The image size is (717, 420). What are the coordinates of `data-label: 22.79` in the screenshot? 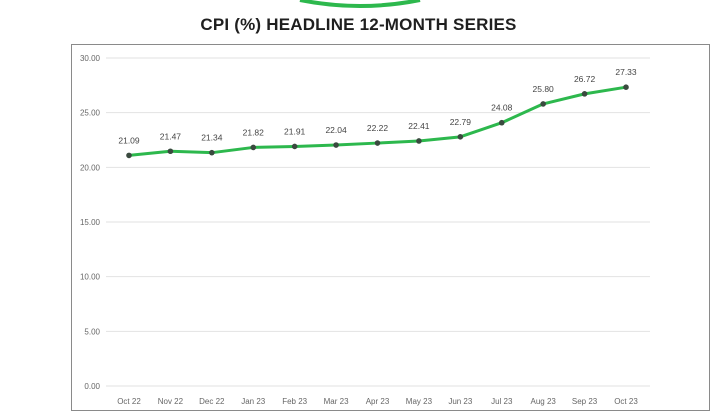 It's located at (461, 122).